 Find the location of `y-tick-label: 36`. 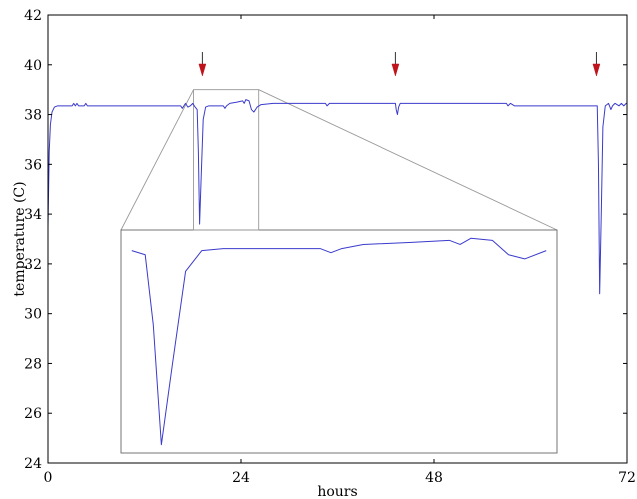

y-tick-label: 36 is located at coordinates (33, 165).